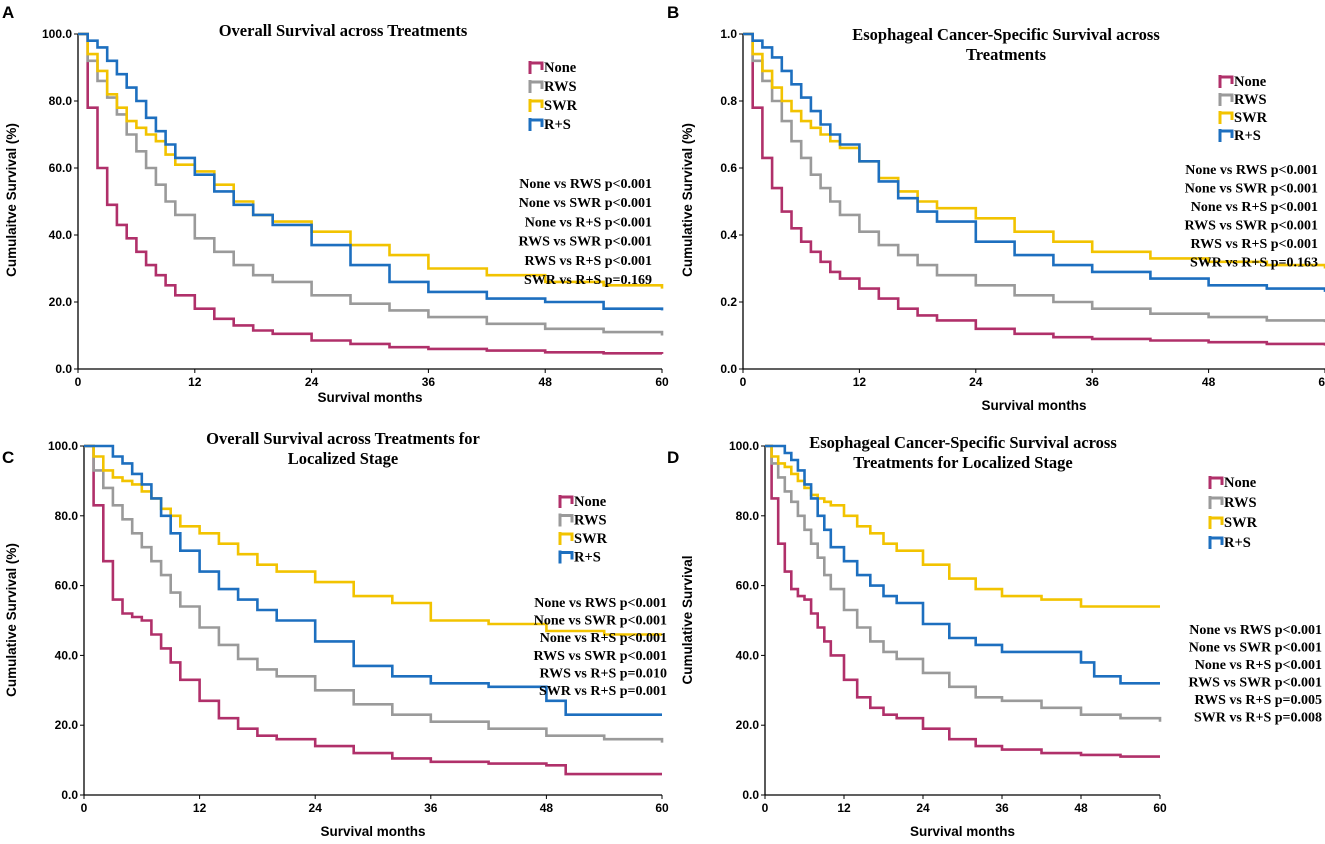  What do you see at coordinates (11, 200) in the screenshot?
I see `y-axis-label: Cumulaitve Survival (%)` at bounding box center [11, 200].